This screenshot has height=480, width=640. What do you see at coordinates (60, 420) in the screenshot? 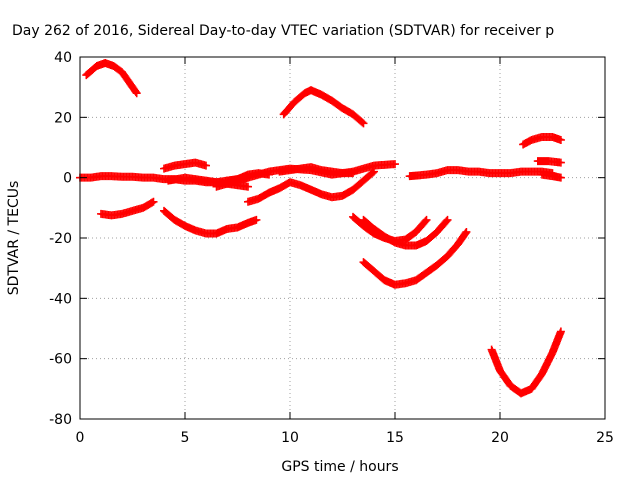
I see `y-tick-label: -80` at bounding box center [60, 420].